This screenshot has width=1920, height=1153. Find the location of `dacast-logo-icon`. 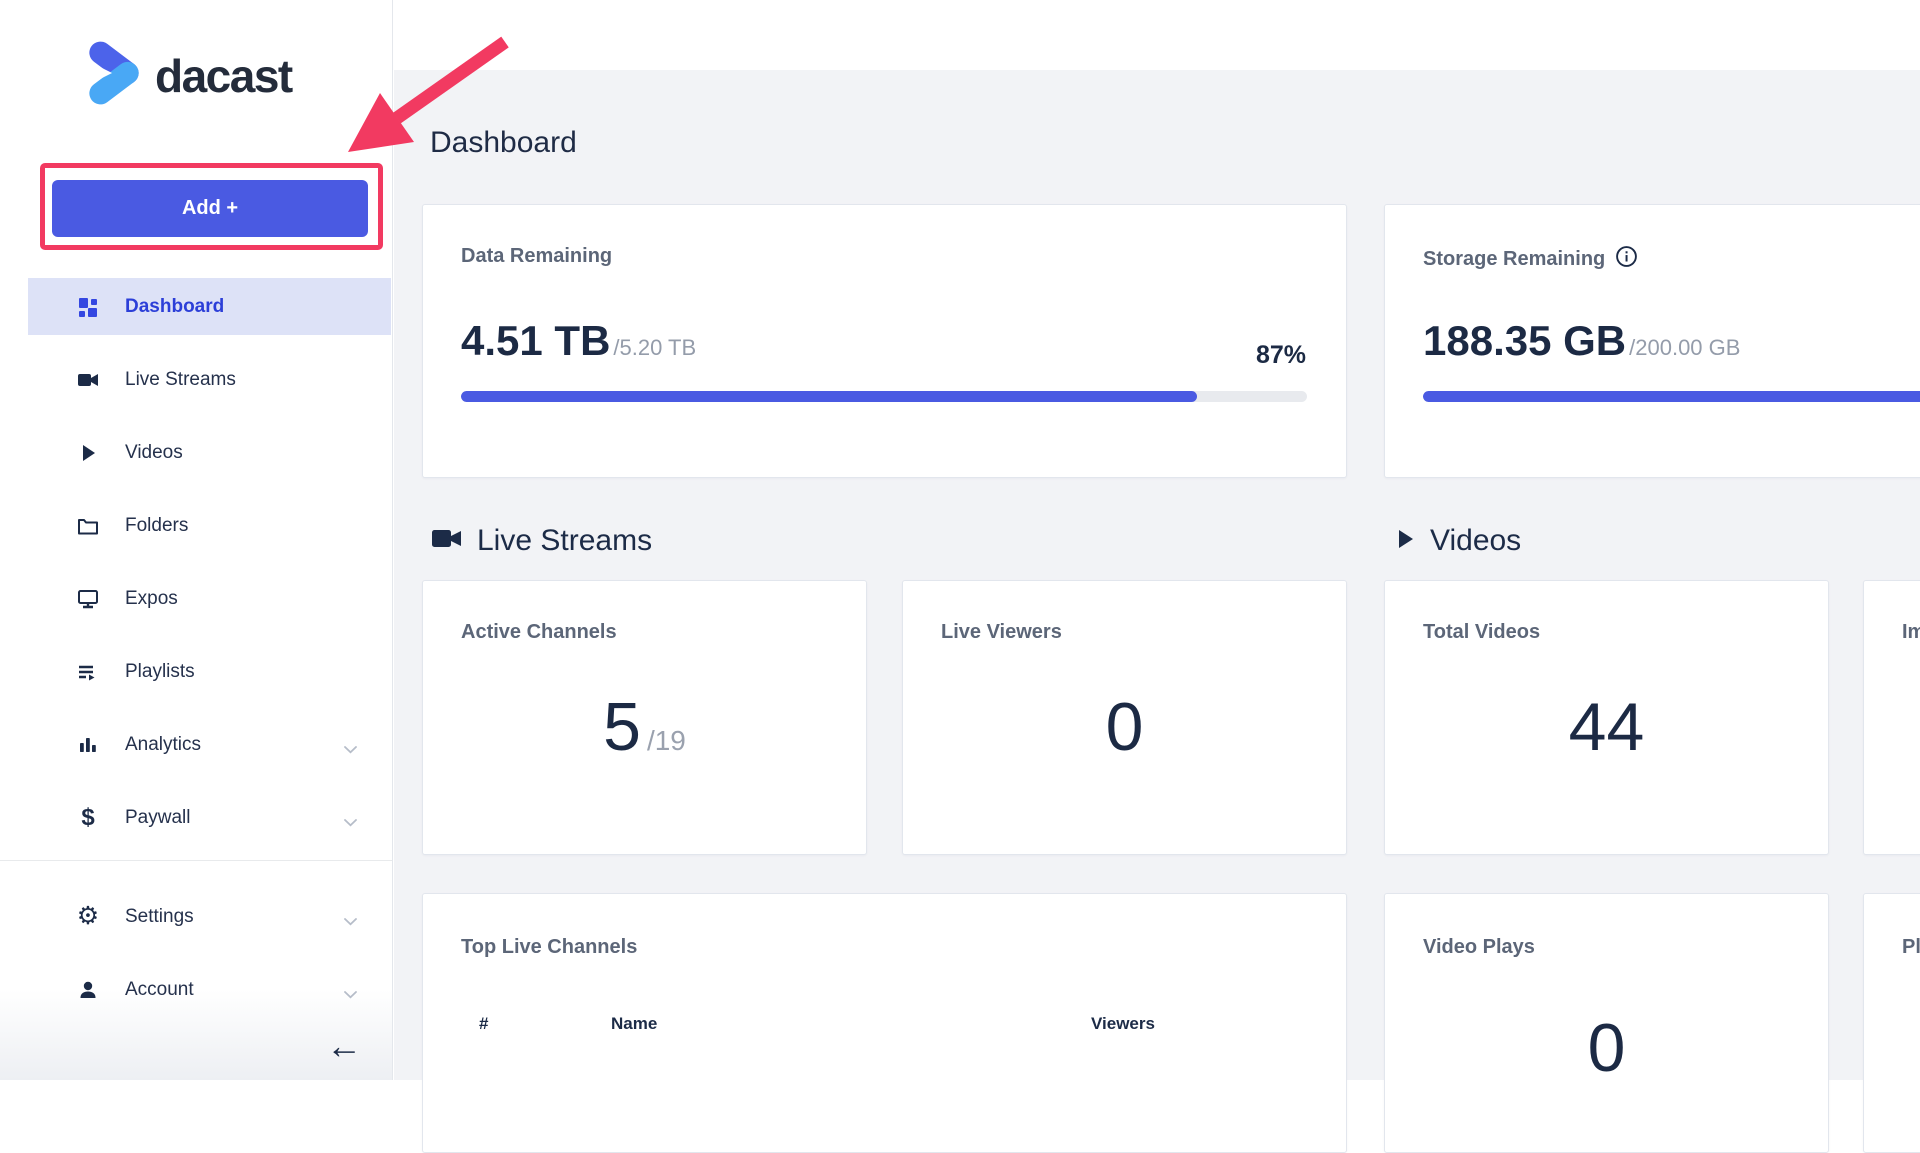

dacast-logo-icon is located at coordinates (114, 75).